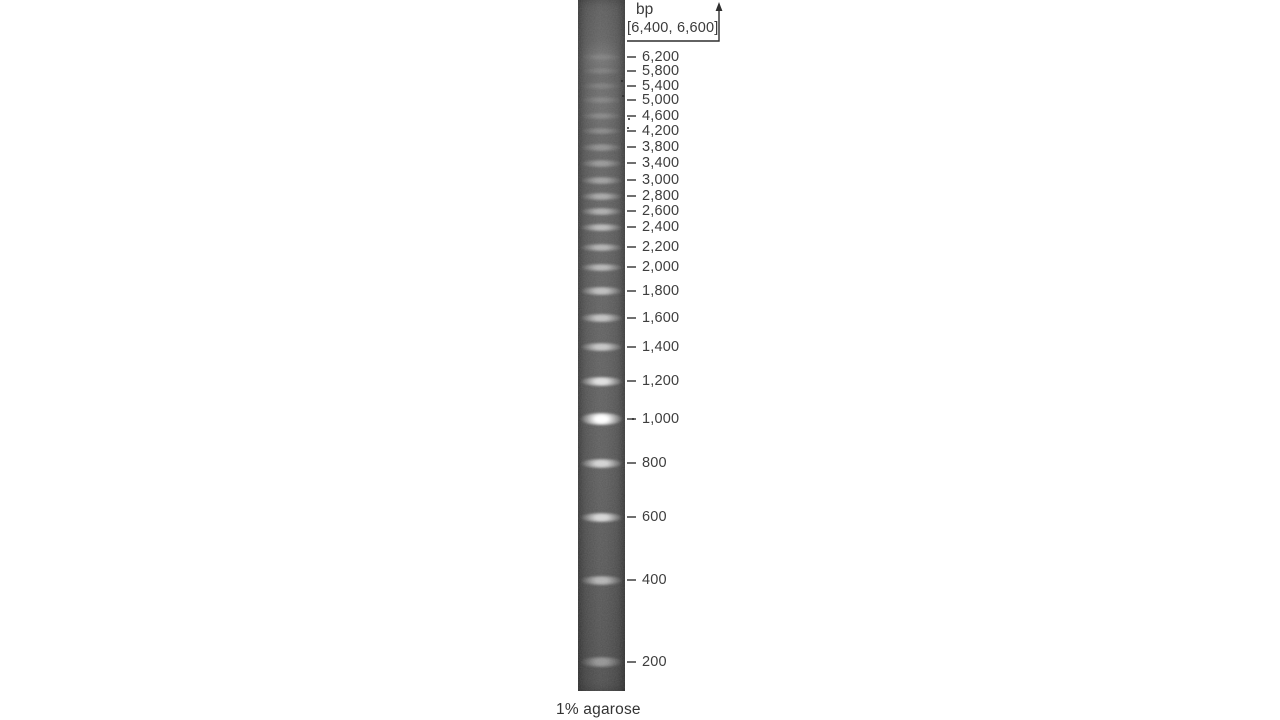 Image resolution: width=1280 pixels, height=720 pixels. Describe the element at coordinates (661, 100) in the screenshot. I see `bp-label-5000: 5,000` at that location.